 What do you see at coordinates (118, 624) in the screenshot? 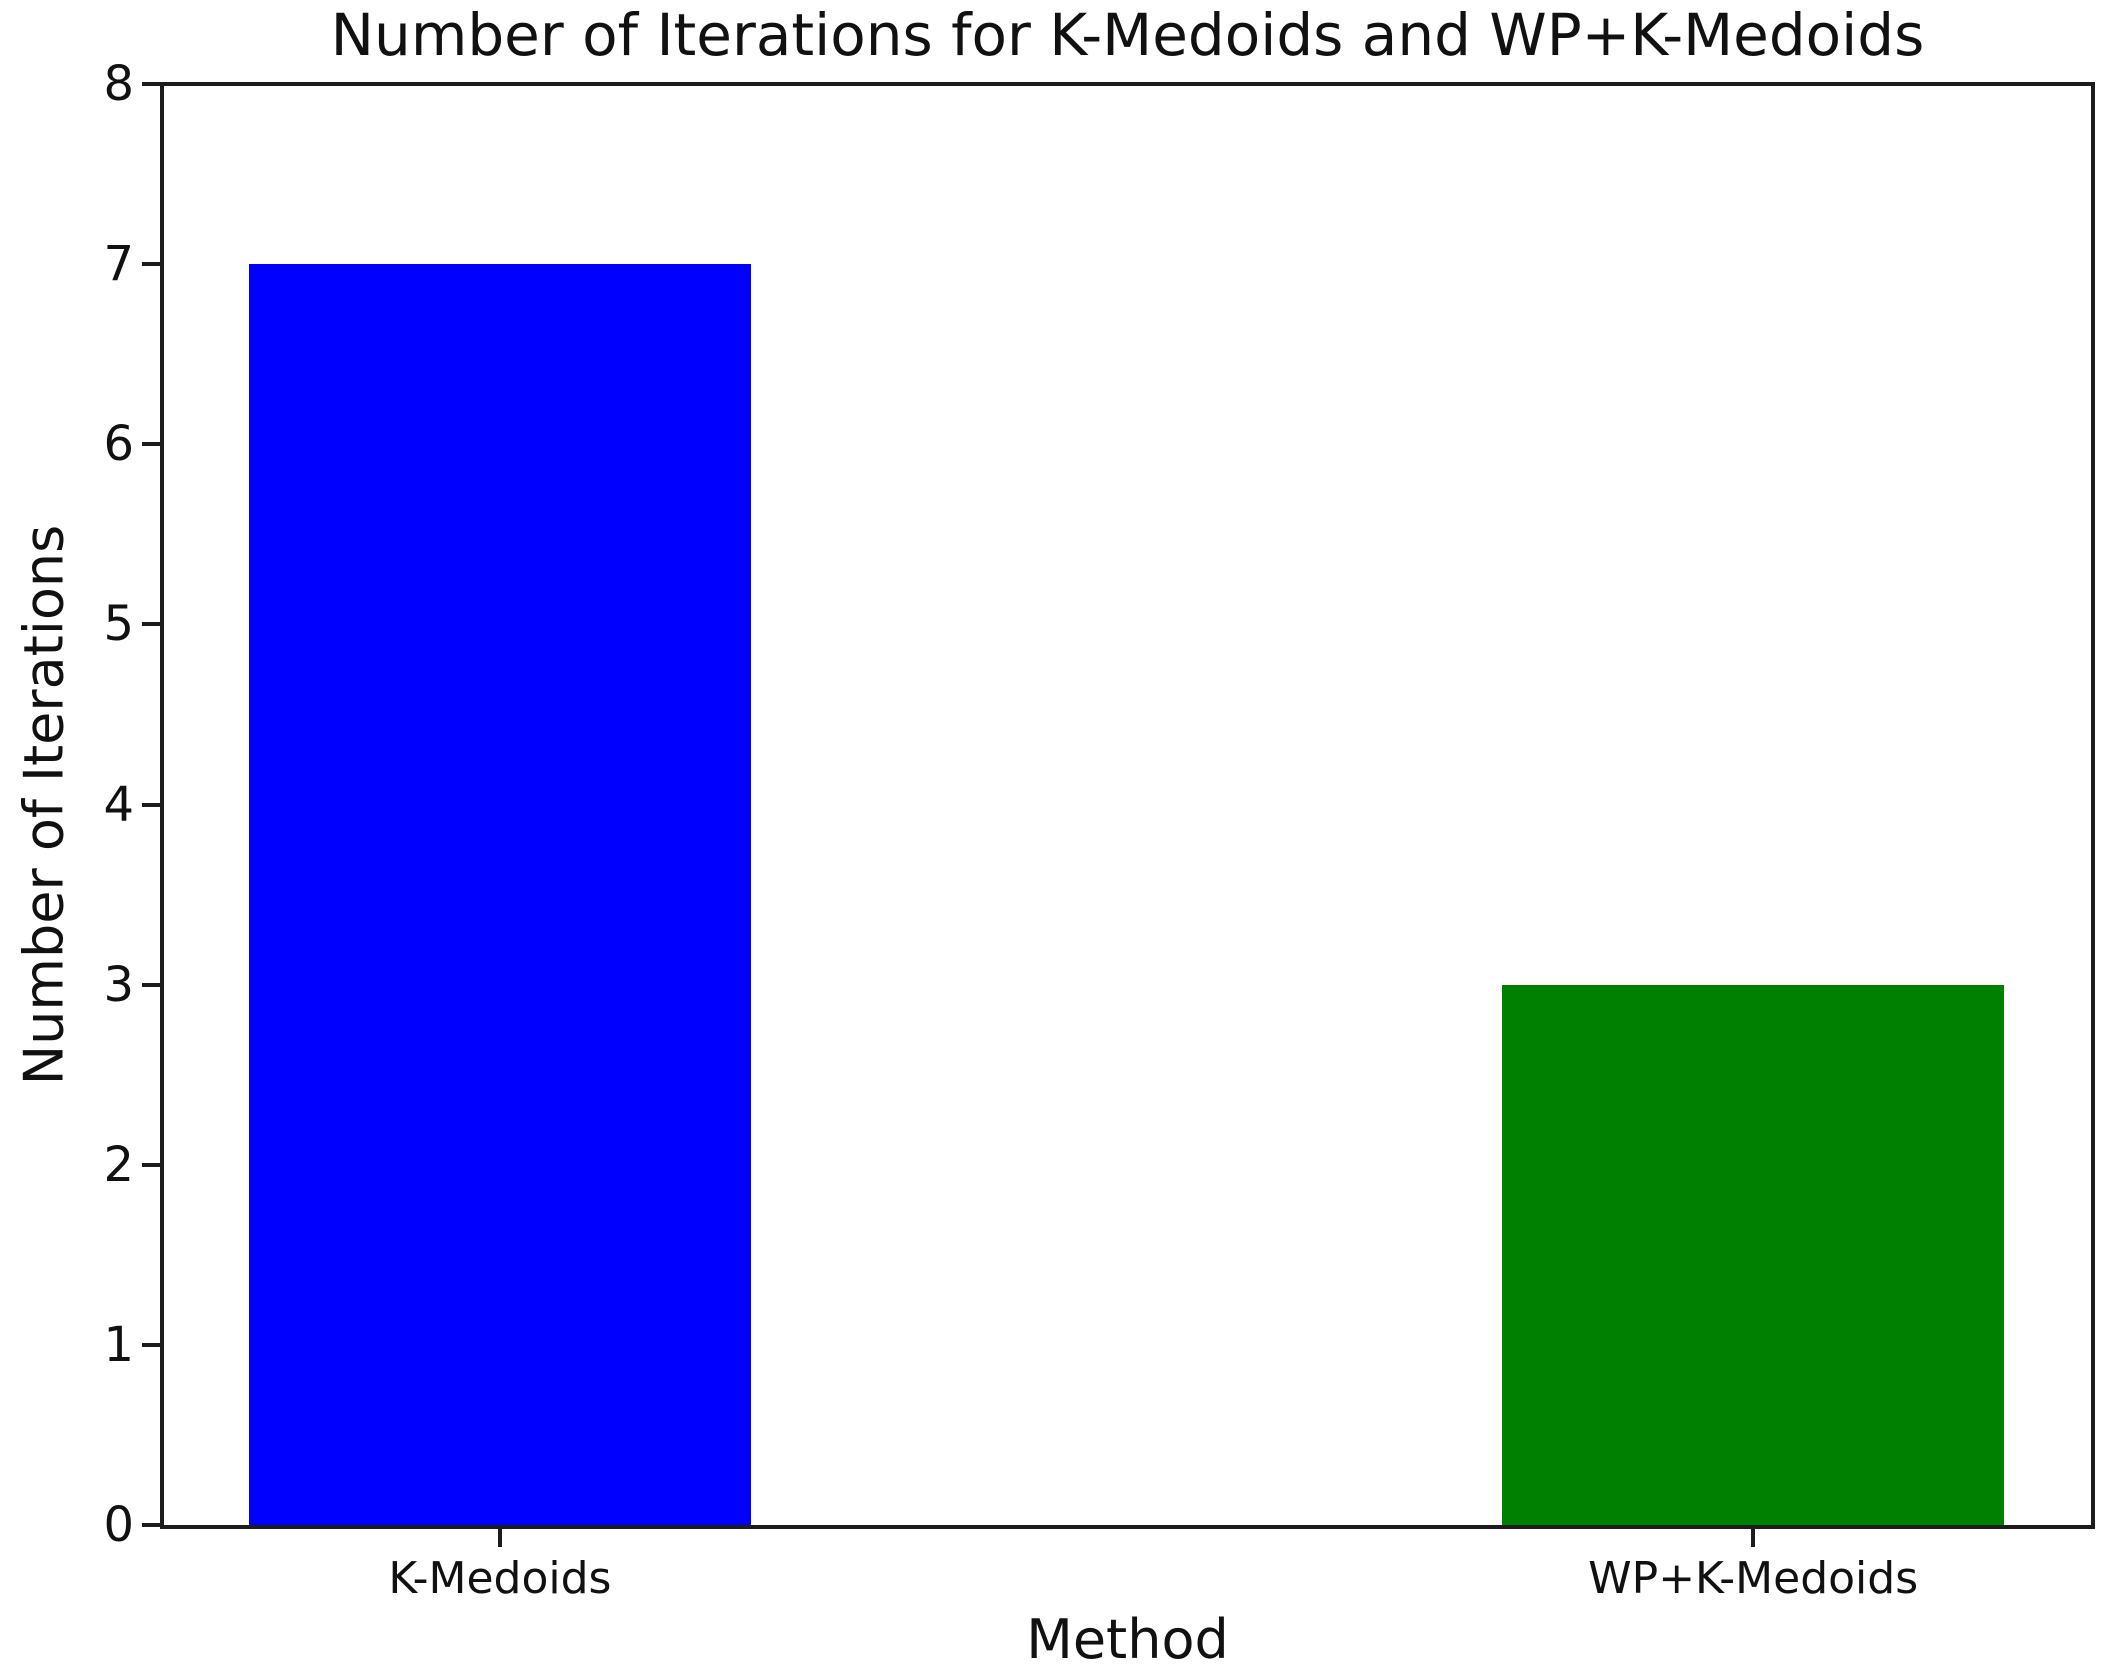
I see `y-tick-label: 5` at bounding box center [118, 624].